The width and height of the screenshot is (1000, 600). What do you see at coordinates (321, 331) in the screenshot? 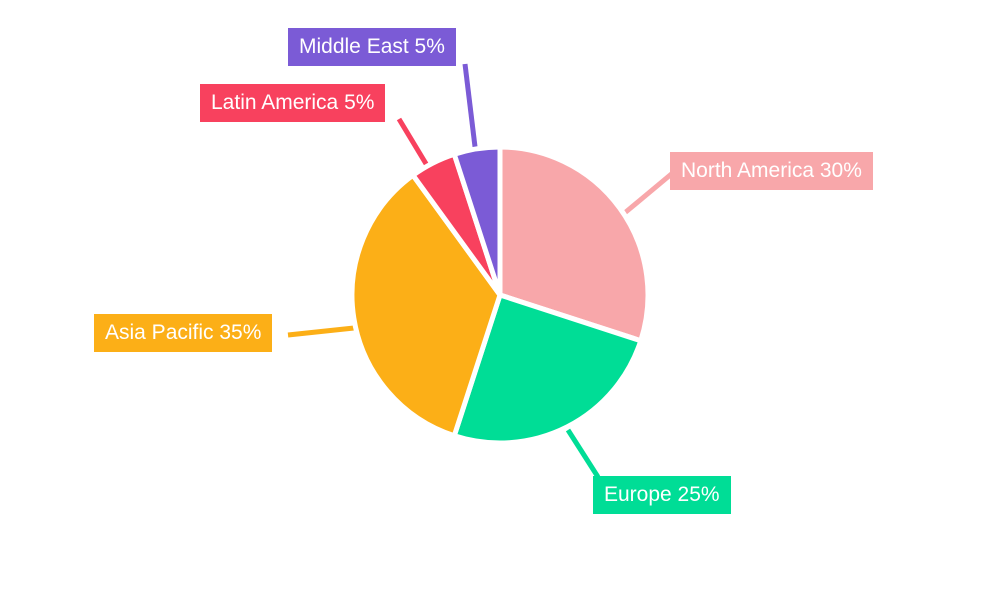
I see `leader-line-asia-pacific` at bounding box center [321, 331].